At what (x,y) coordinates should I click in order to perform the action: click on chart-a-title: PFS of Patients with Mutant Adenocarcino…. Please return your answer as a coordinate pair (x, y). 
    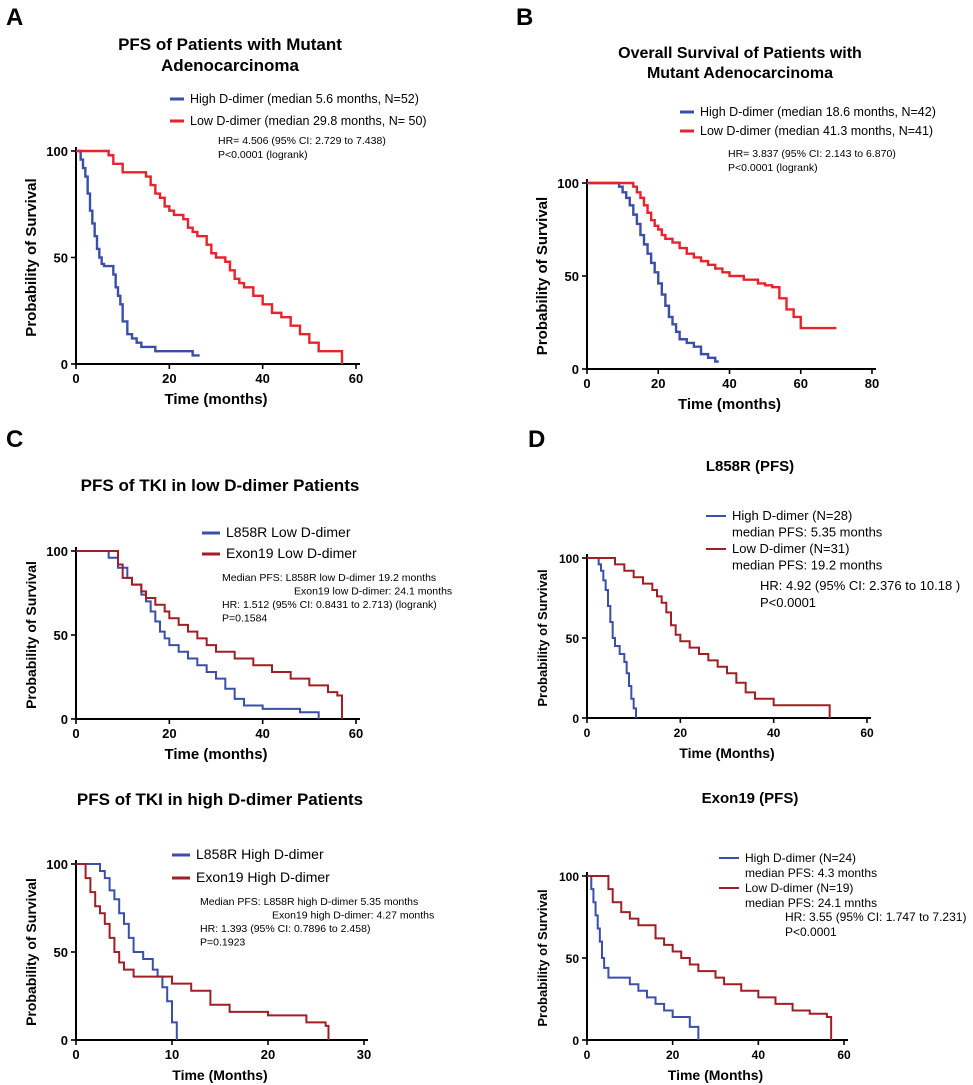
    Looking at the image, I should click on (230, 55).